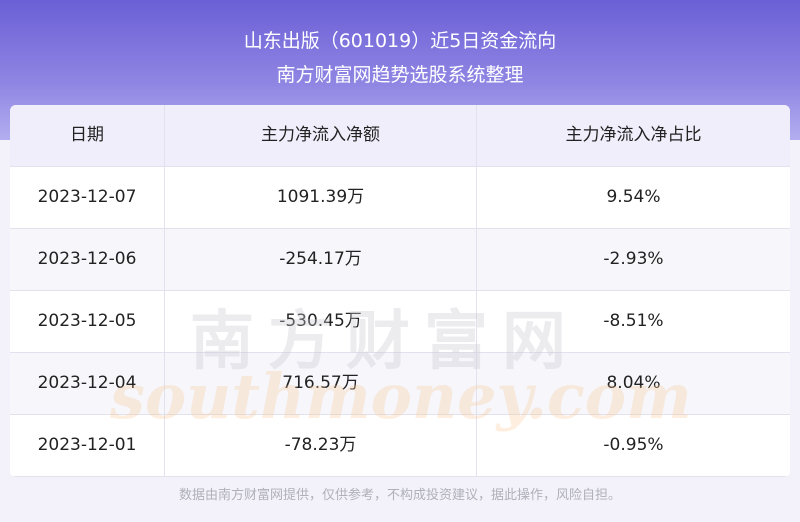 This screenshot has width=800, height=522. Describe the element at coordinates (633, 259) in the screenshot. I see `table-cell: -2.93%` at that location.